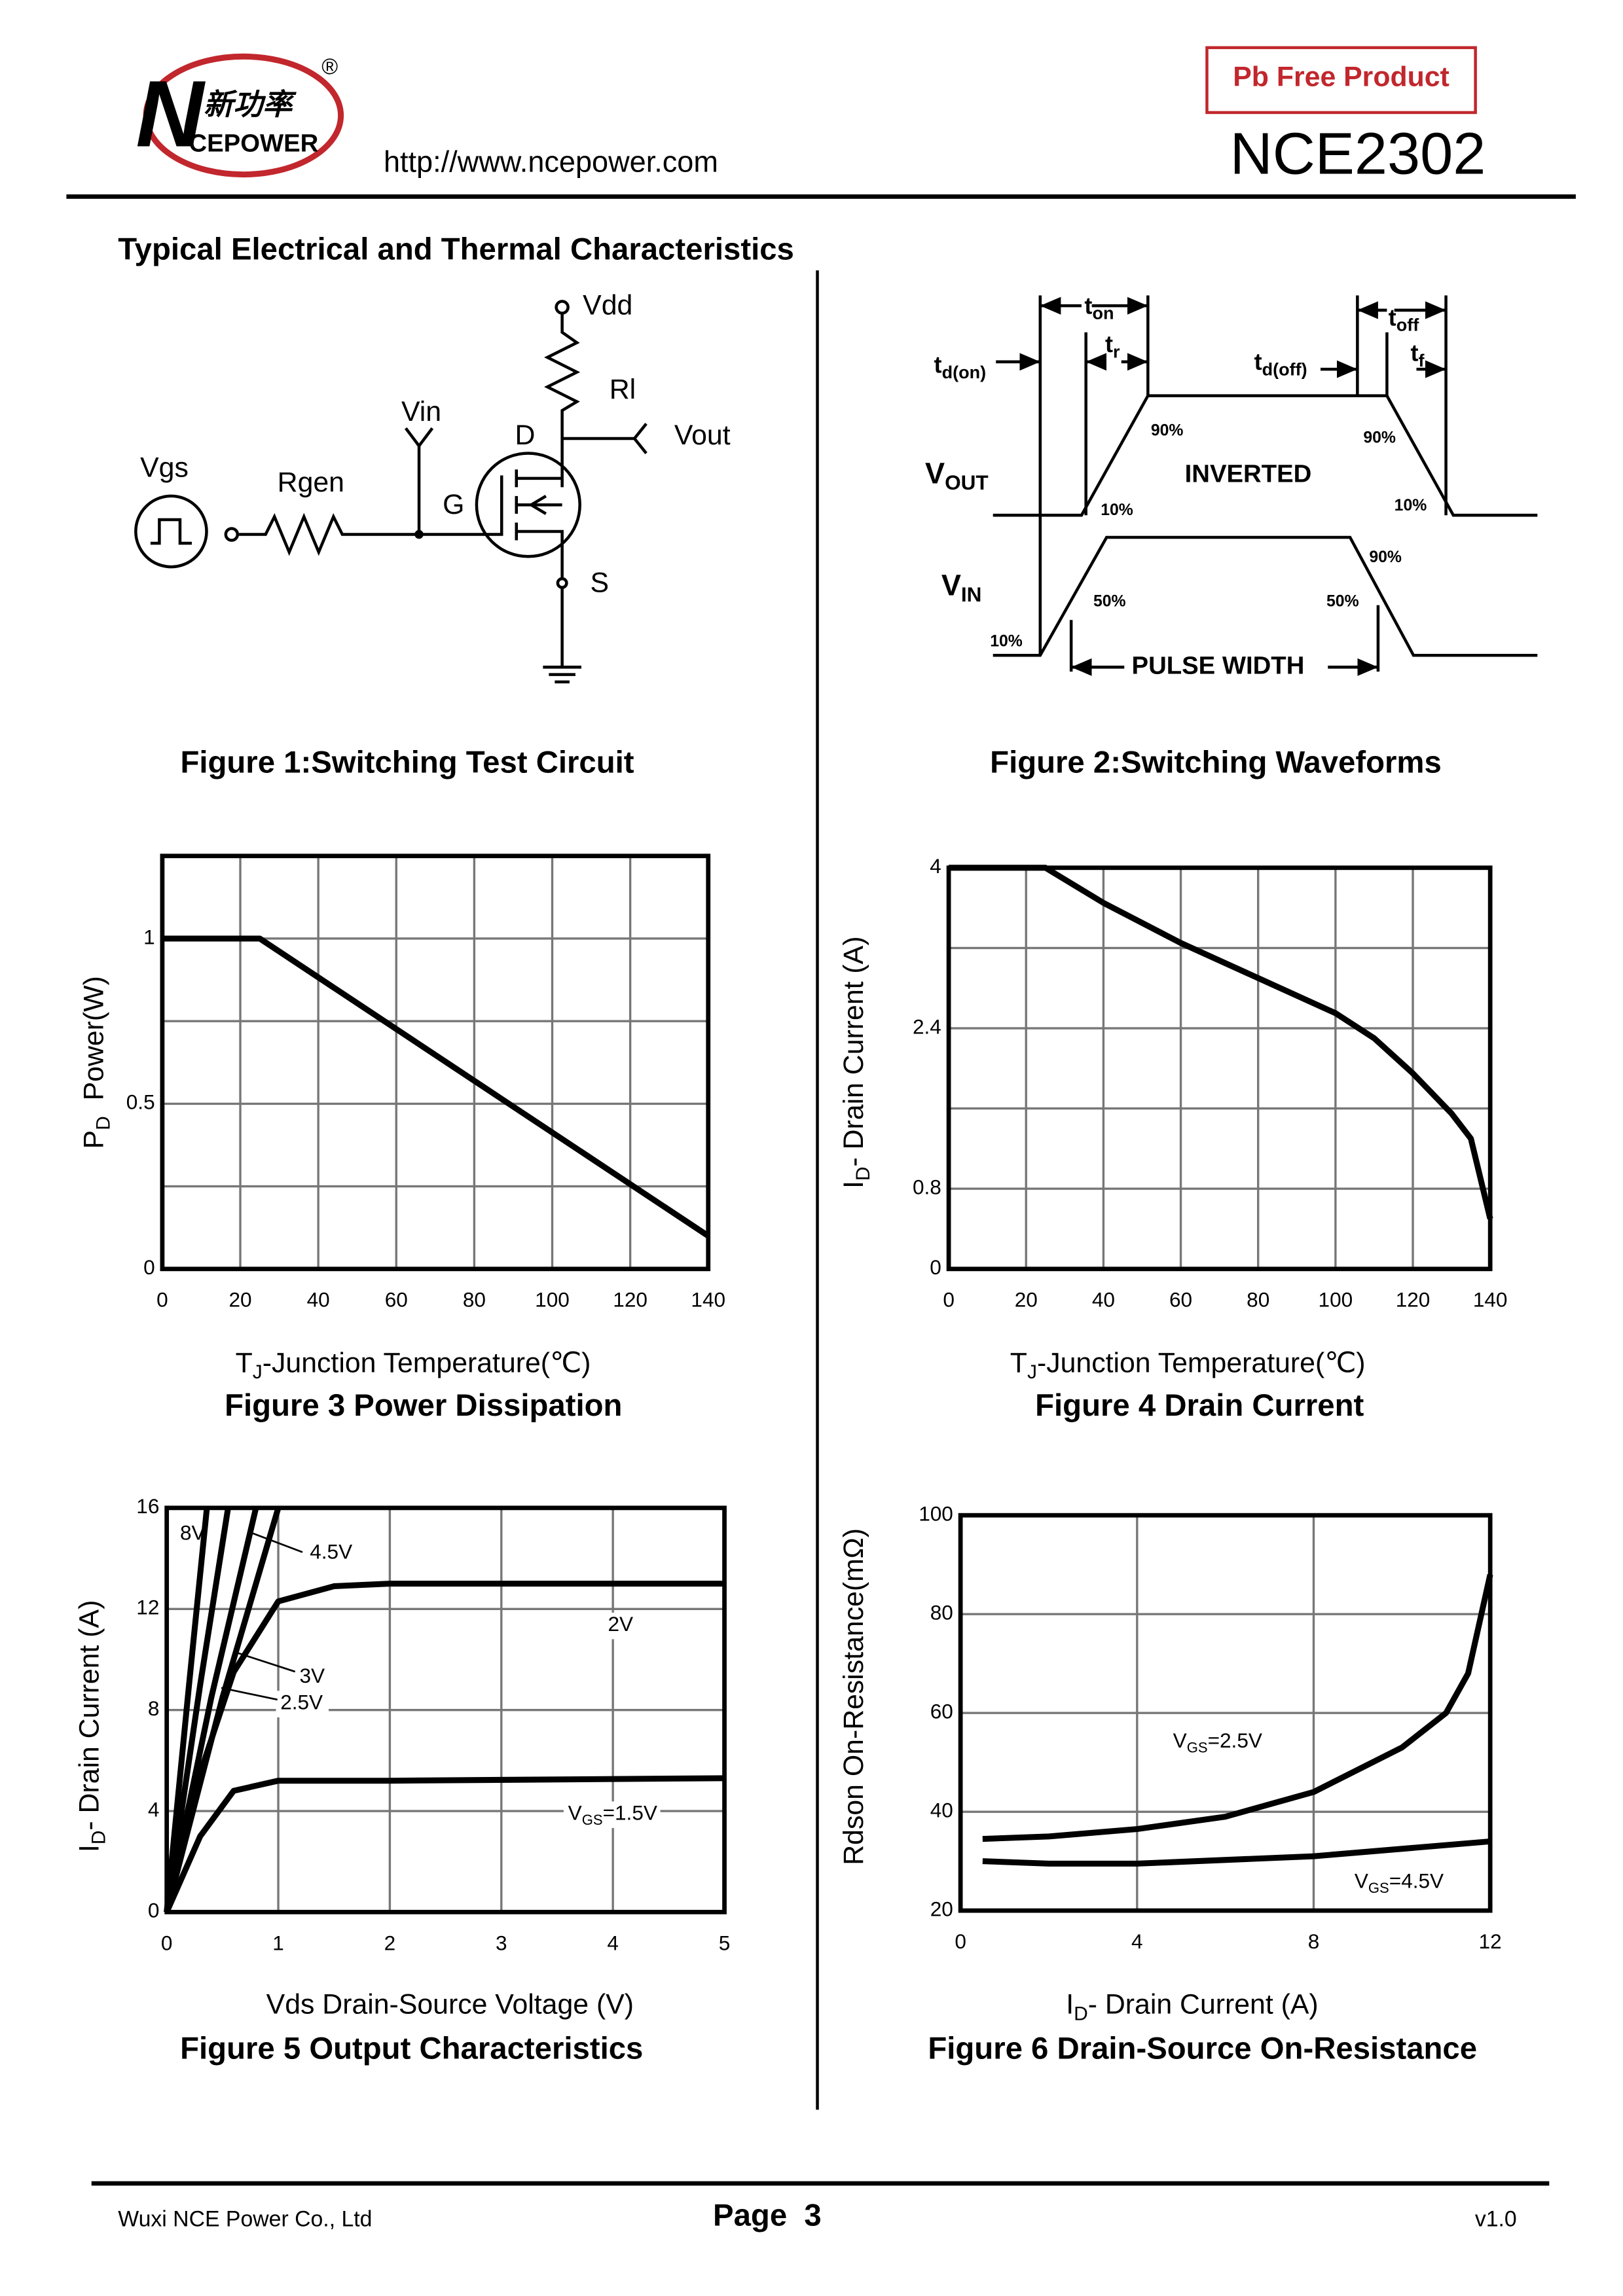  What do you see at coordinates (927, 1026) in the screenshot?
I see `y-tick-label: 2.4` at bounding box center [927, 1026].